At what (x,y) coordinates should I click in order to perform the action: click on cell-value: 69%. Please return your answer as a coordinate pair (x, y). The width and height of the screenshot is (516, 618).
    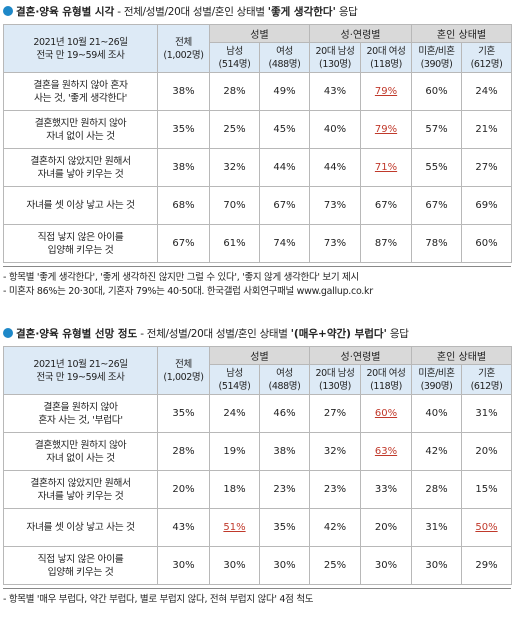
    Looking at the image, I should click on (487, 205).